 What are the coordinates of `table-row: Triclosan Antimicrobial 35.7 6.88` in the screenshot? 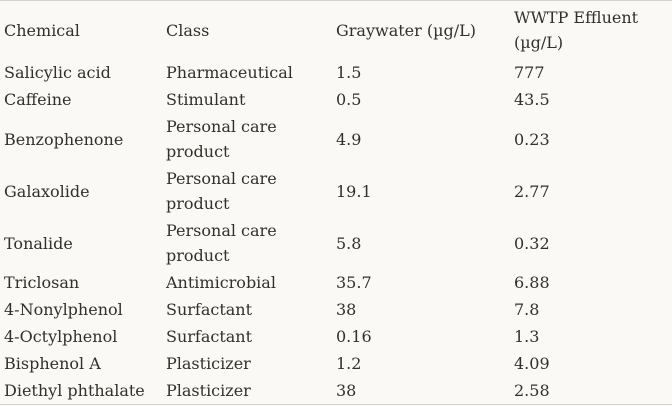 It's located at (336, 282).